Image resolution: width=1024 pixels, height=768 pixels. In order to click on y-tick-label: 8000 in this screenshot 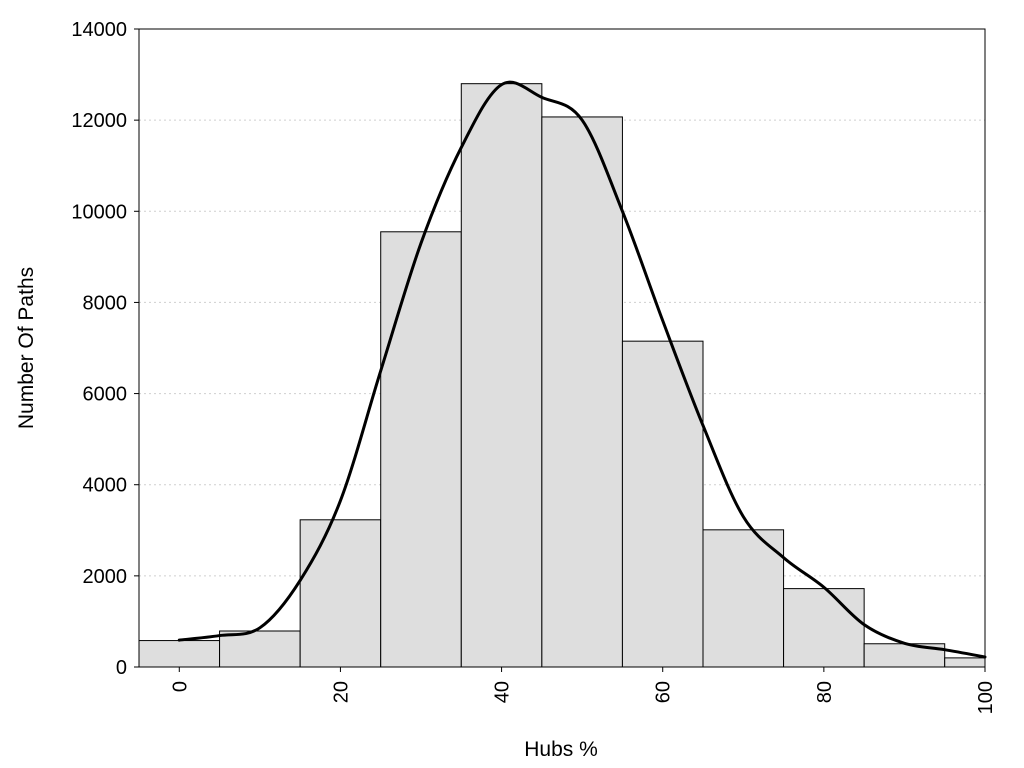, I will do `click(105, 303)`.